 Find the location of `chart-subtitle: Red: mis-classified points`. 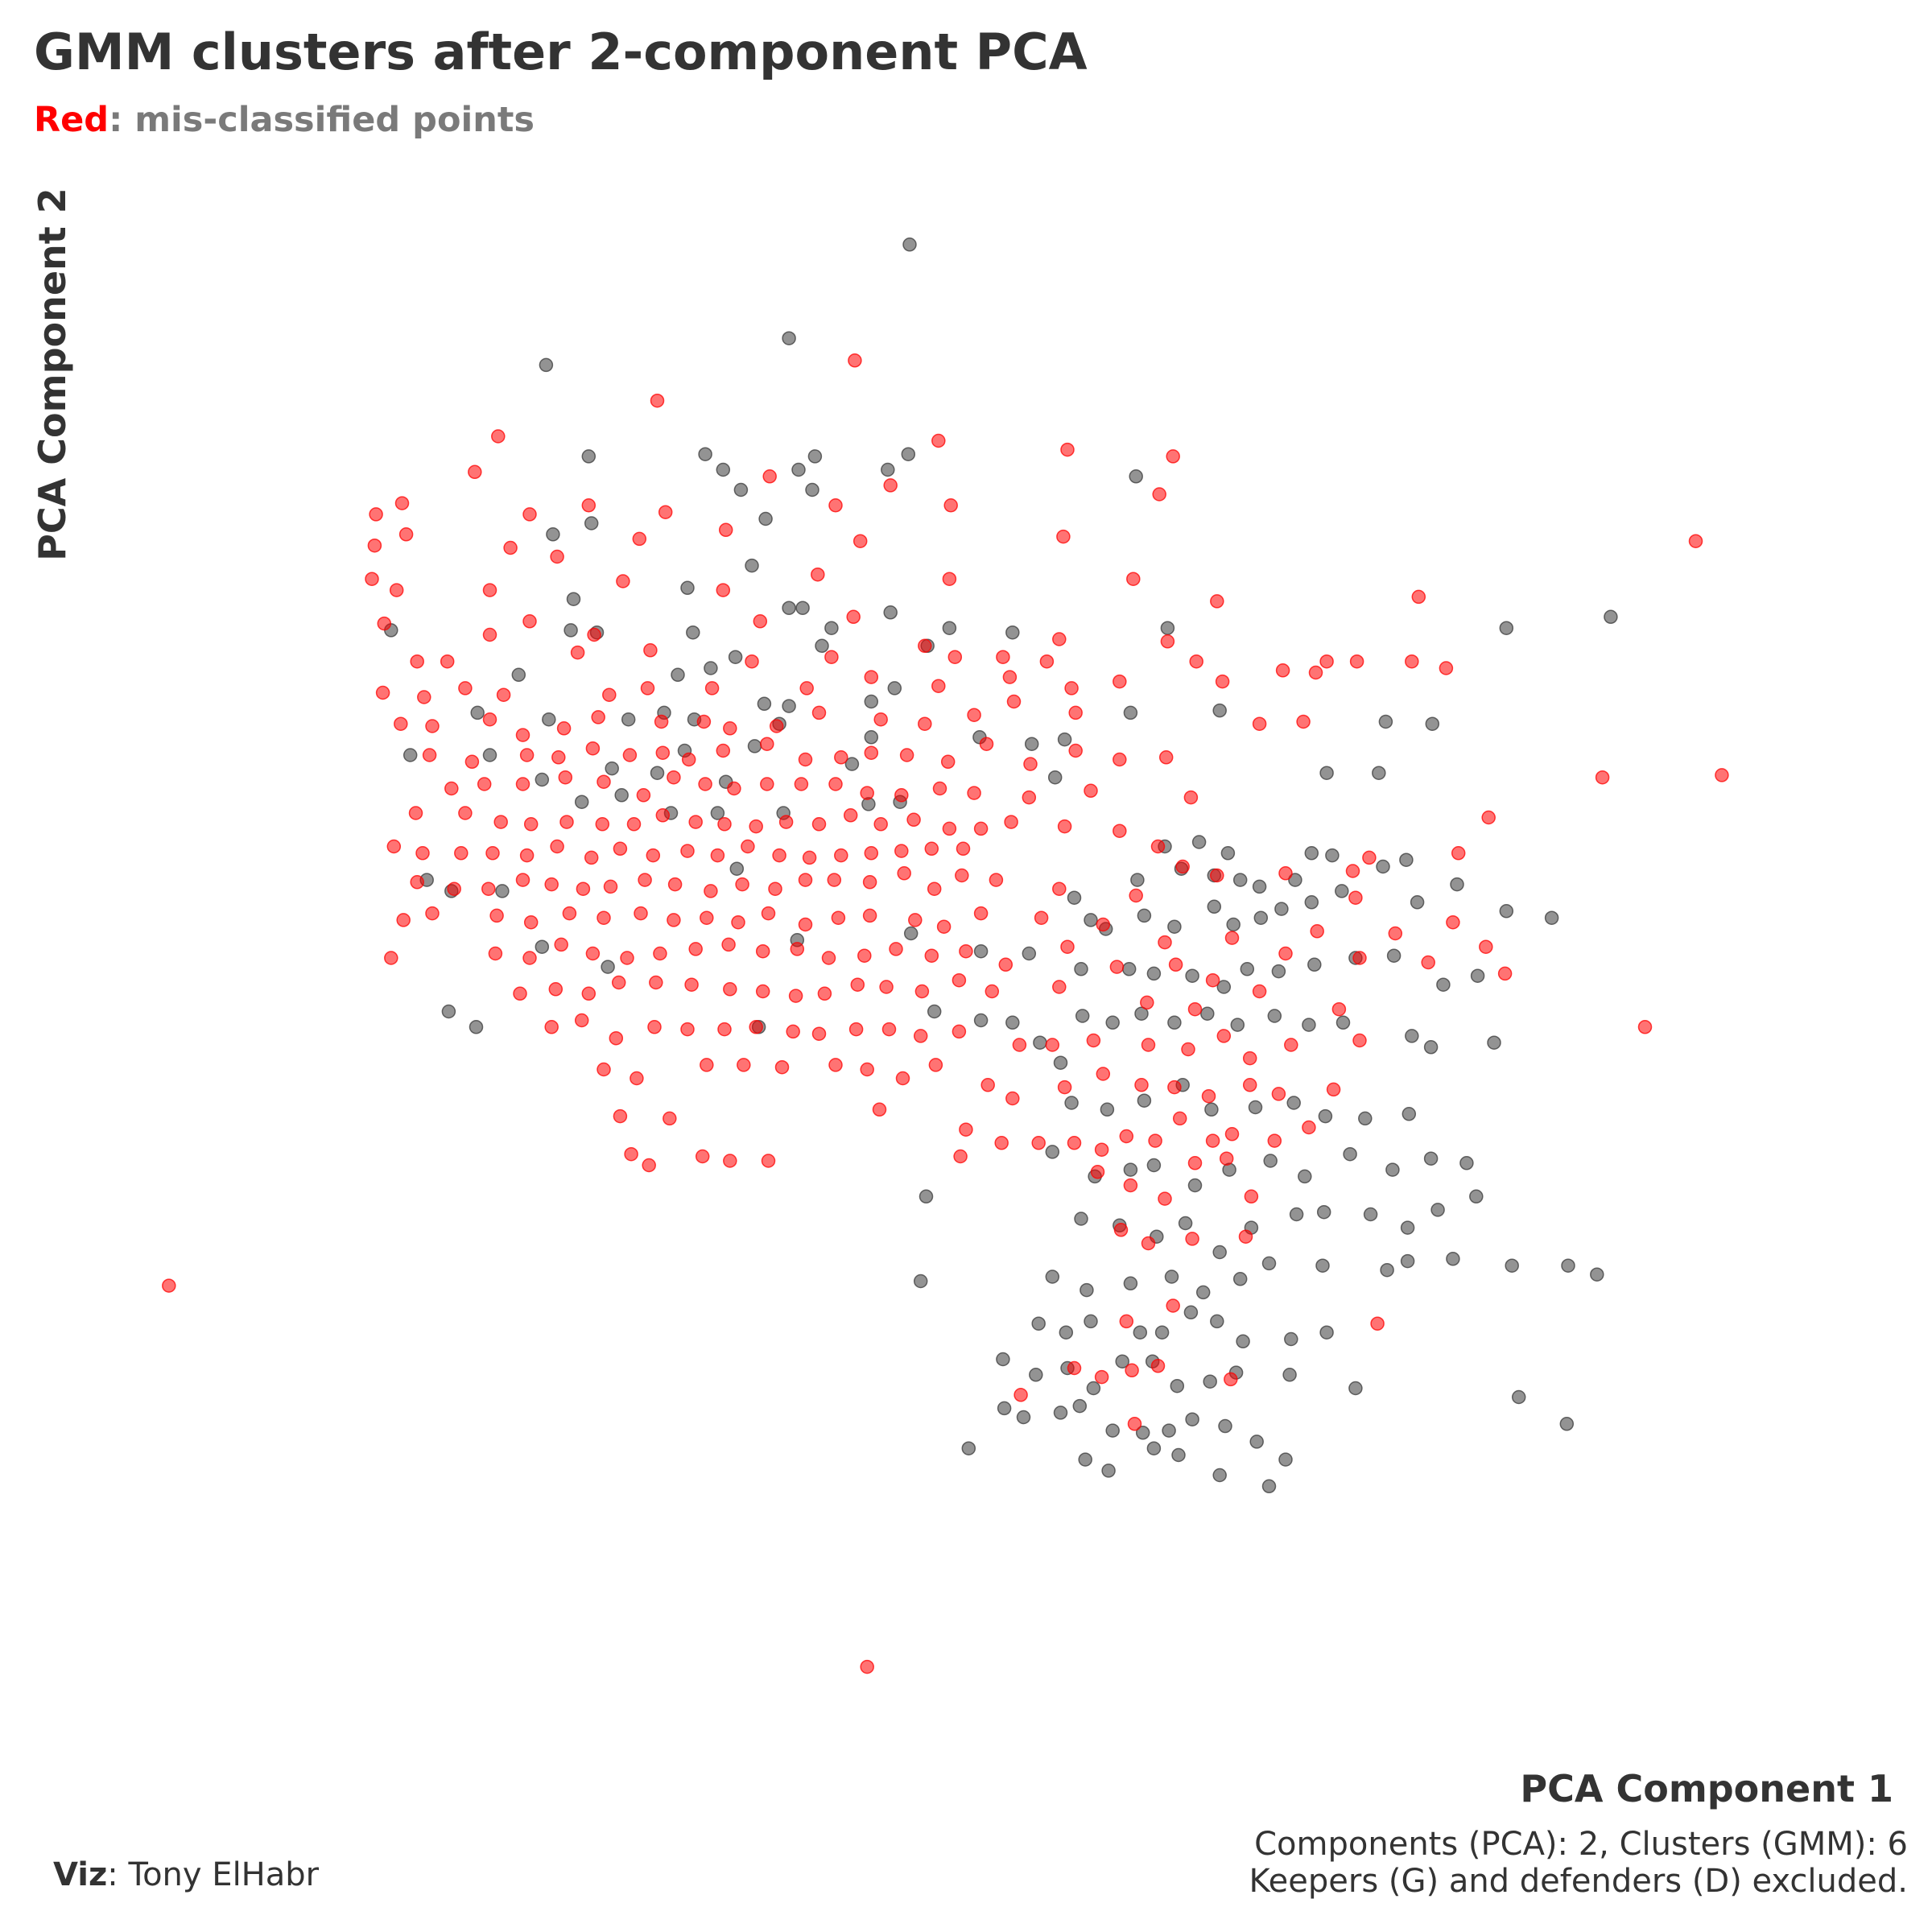

chart-subtitle: Red: mis-classified points is located at coordinates (284, 120).